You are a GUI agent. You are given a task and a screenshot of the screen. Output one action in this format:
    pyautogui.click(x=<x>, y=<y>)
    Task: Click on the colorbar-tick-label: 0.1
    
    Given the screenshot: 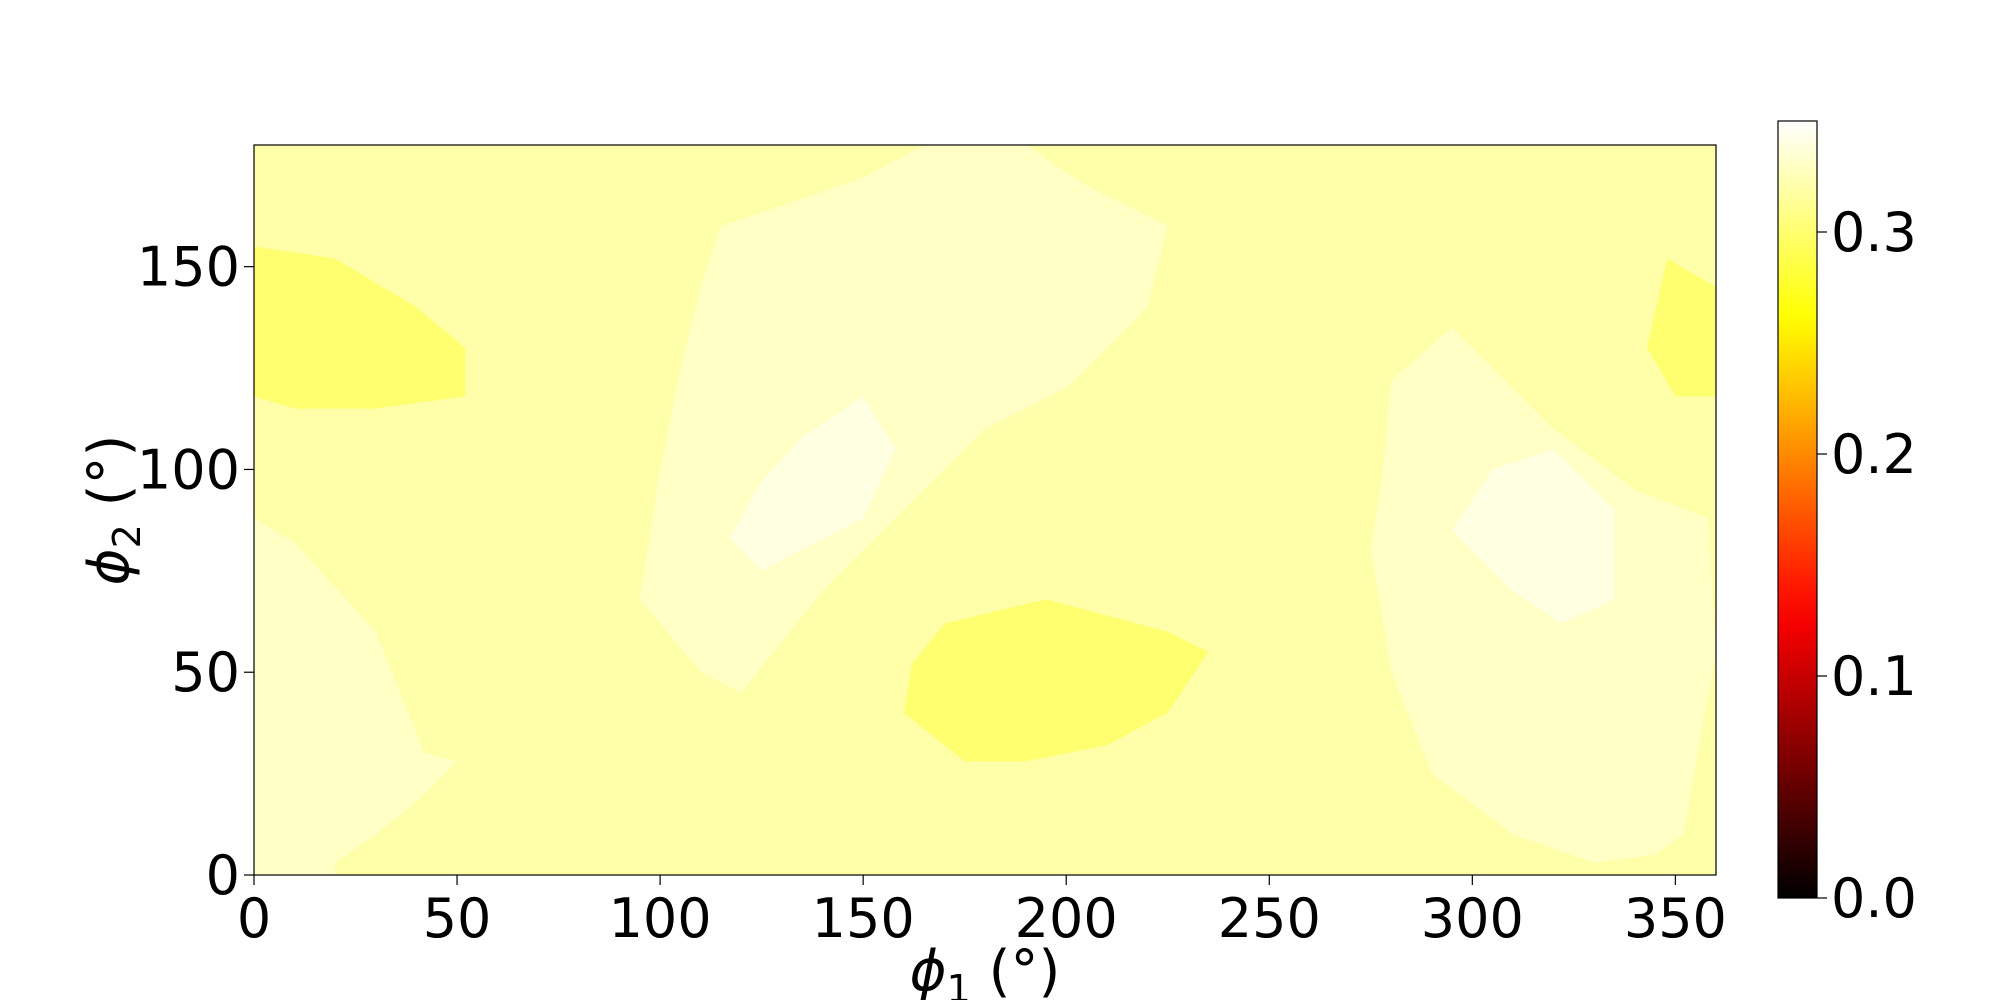 What is the action you would take?
    pyautogui.click(x=1874, y=676)
    